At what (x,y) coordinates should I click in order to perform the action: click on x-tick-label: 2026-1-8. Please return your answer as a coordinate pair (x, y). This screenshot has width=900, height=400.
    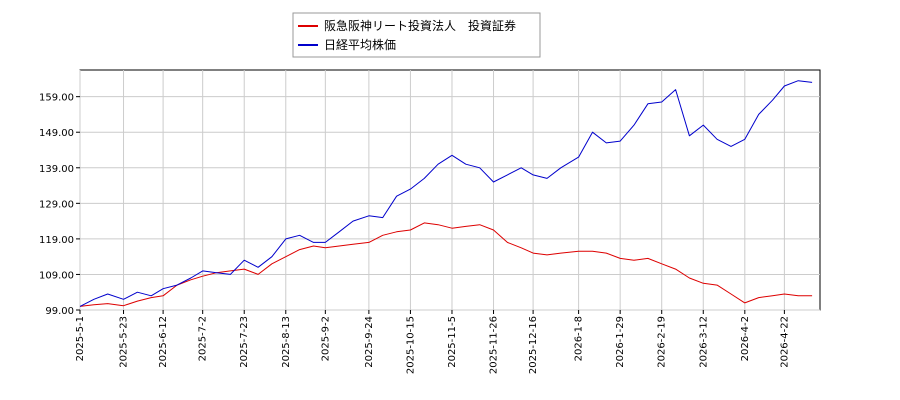
    Looking at the image, I should click on (579, 338).